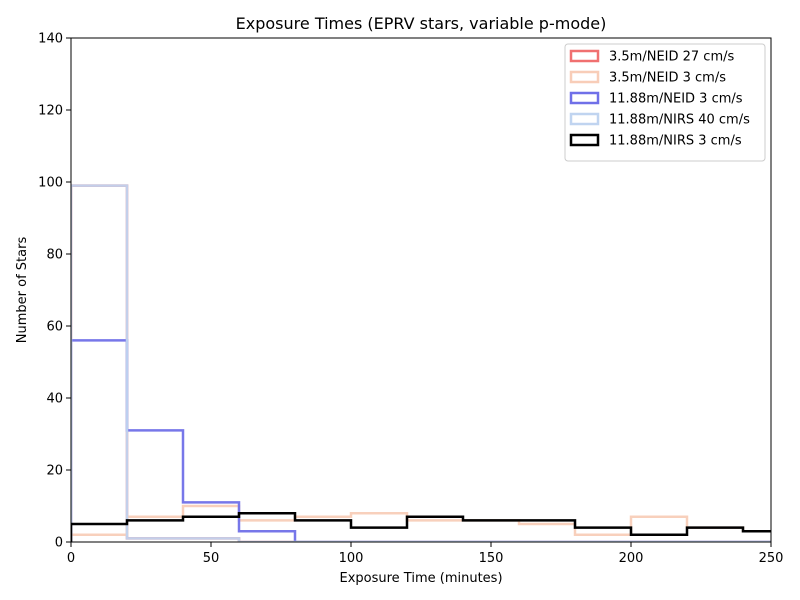 This screenshot has height=600, width=800. Describe the element at coordinates (50, 183) in the screenshot. I see `y-tick-label: 100` at that location.